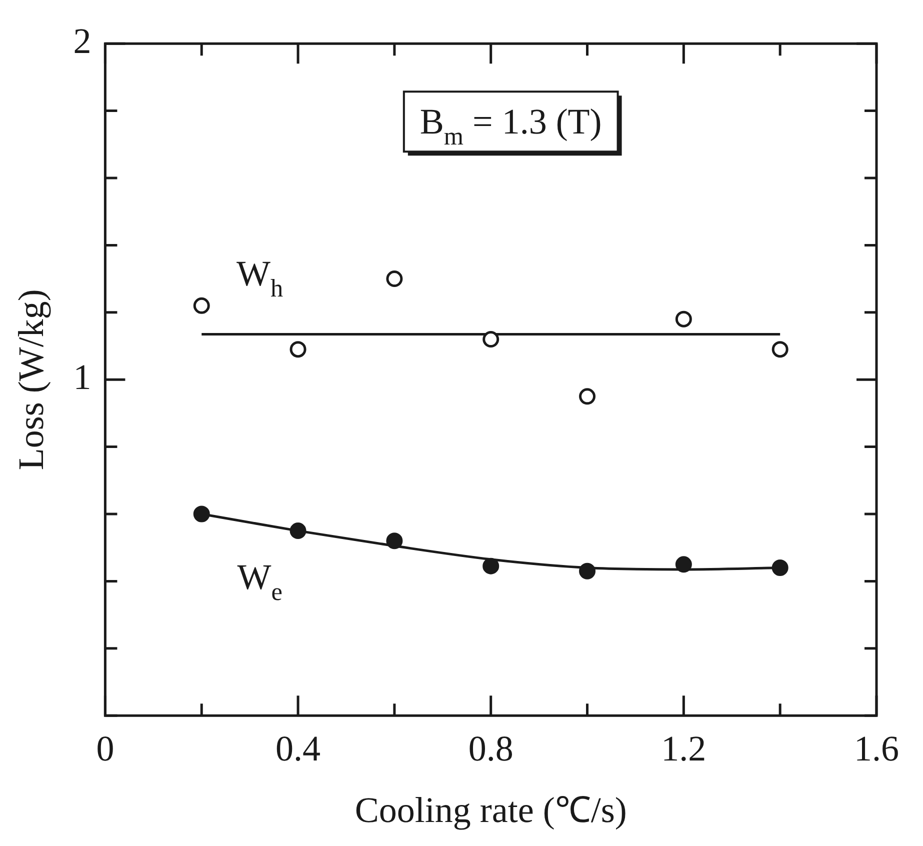  What do you see at coordinates (105, 748) in the screenshot?
I see `x-tick-label: 0` at bounding box center [105, 748].